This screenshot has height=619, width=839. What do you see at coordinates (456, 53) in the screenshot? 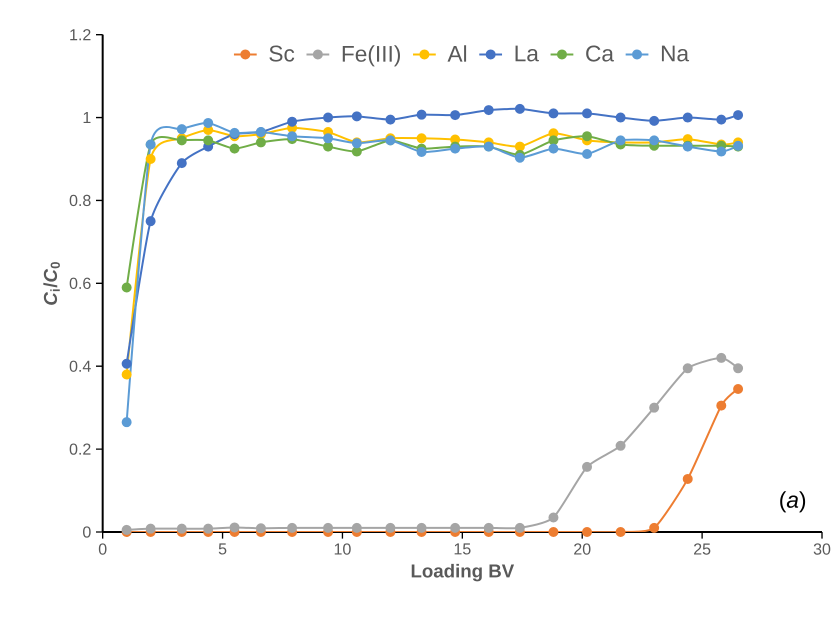
I see `legend-label: Al` at bounding box center [456, 53].